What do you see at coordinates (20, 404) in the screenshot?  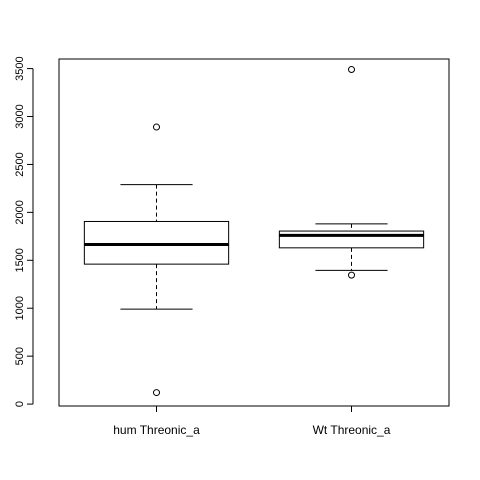 I see `y-tick-label: 0` at bounding box center [20, 404].